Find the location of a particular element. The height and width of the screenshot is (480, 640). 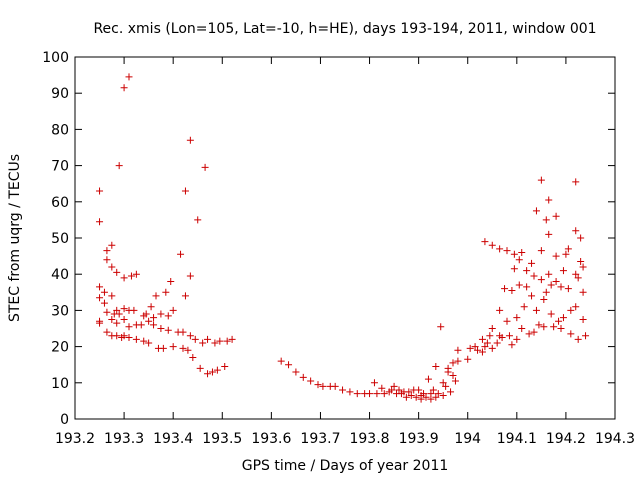

x-axis-label: GPS time / Days of year 2011 is located at coordinates (345, 466).